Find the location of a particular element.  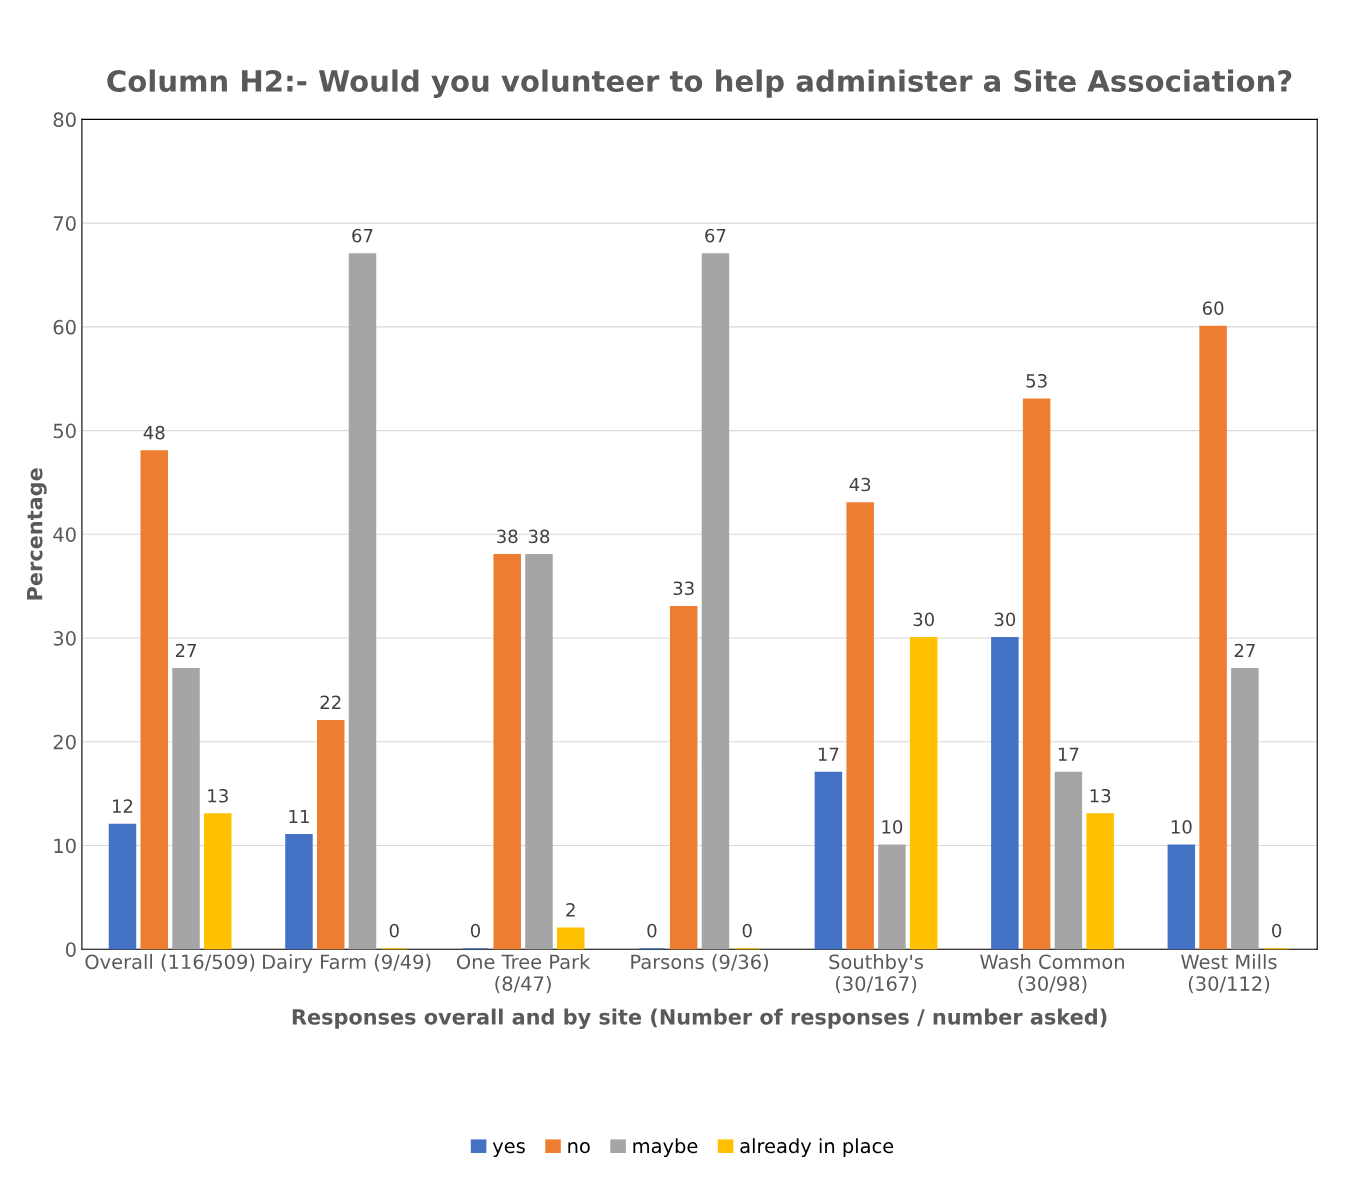

data-label: 11 is located at coordinates (299, 816).